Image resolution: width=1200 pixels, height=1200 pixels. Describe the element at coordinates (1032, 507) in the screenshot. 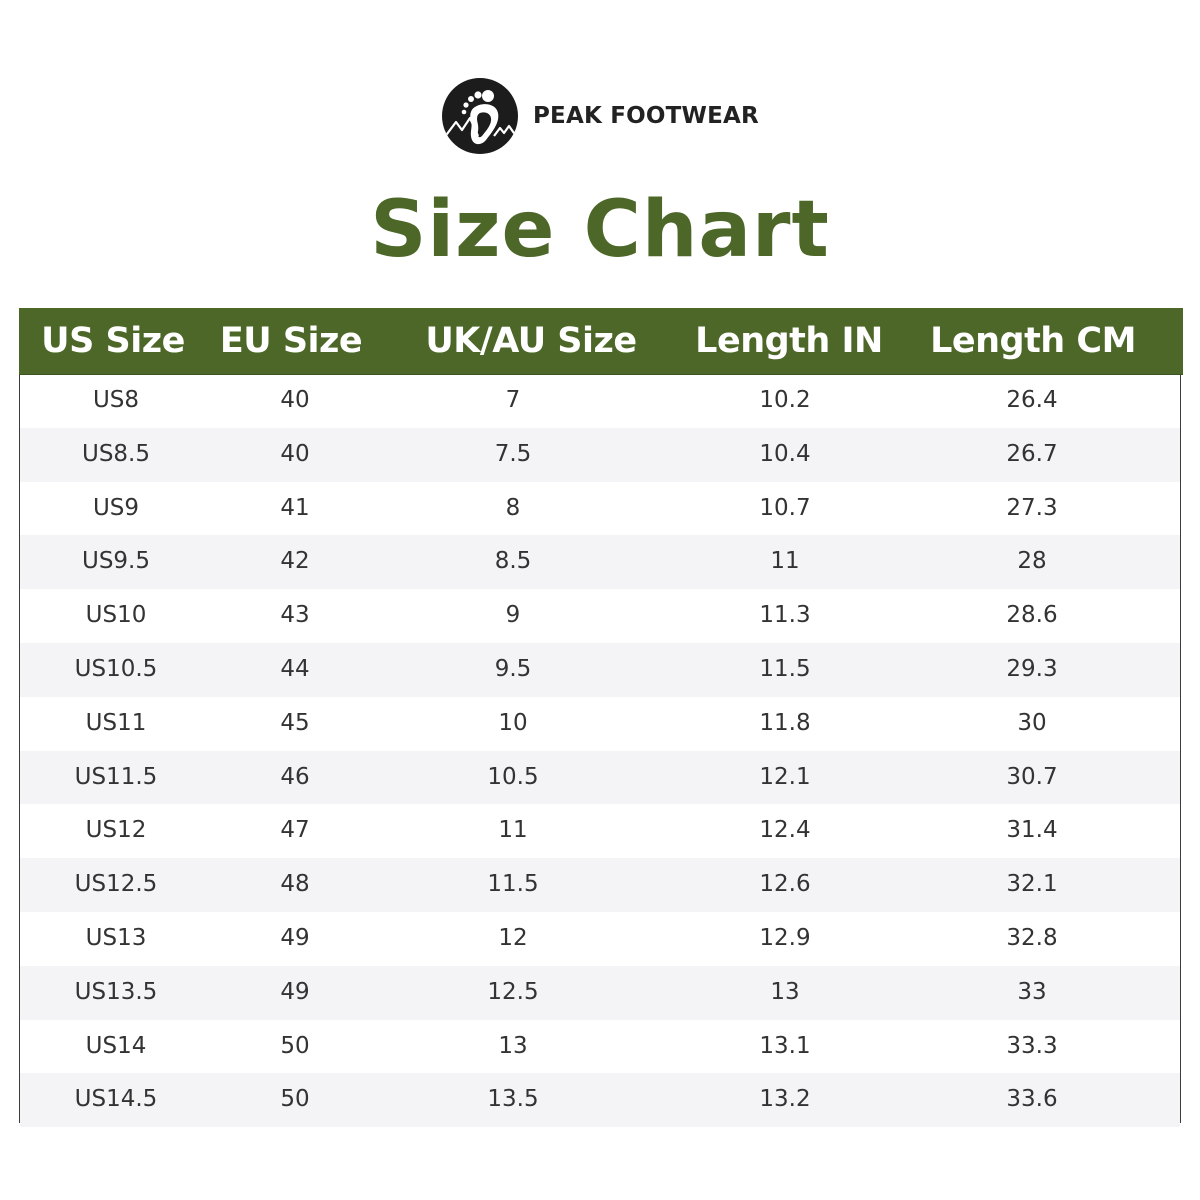

I see `cell-length-cm: 27.3` at that location.